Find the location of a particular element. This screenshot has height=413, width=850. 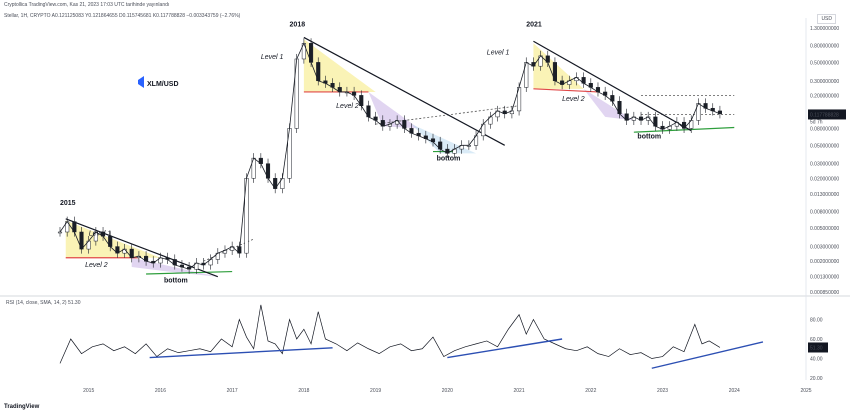

time-tick-label: 2022 is located at coordinates (590, 391).